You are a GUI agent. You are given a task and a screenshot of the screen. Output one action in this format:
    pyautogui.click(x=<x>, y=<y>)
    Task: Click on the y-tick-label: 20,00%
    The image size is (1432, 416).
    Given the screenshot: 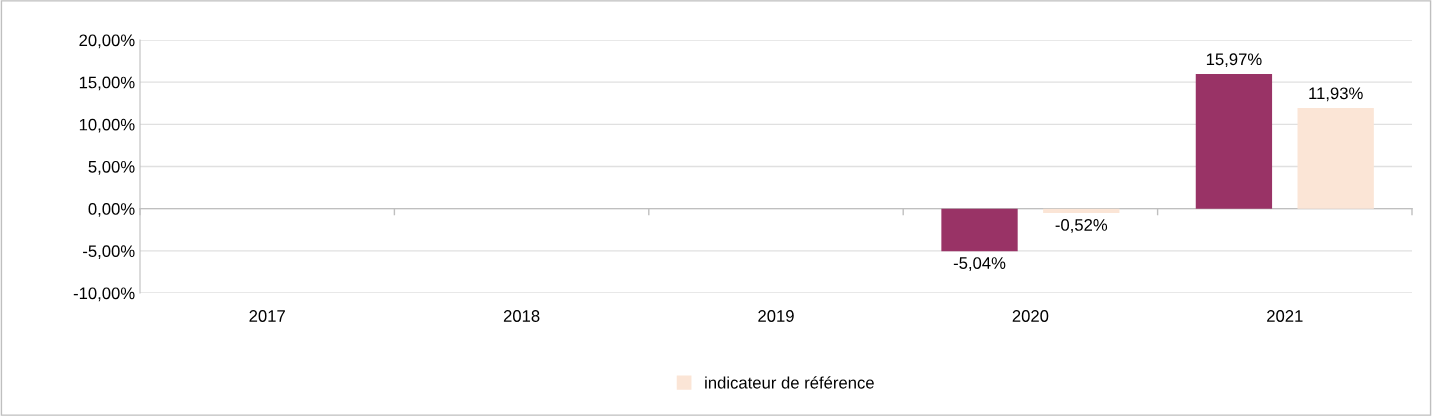 What is the action you would take?
    pyautogui.click(x=107, y=41)
    